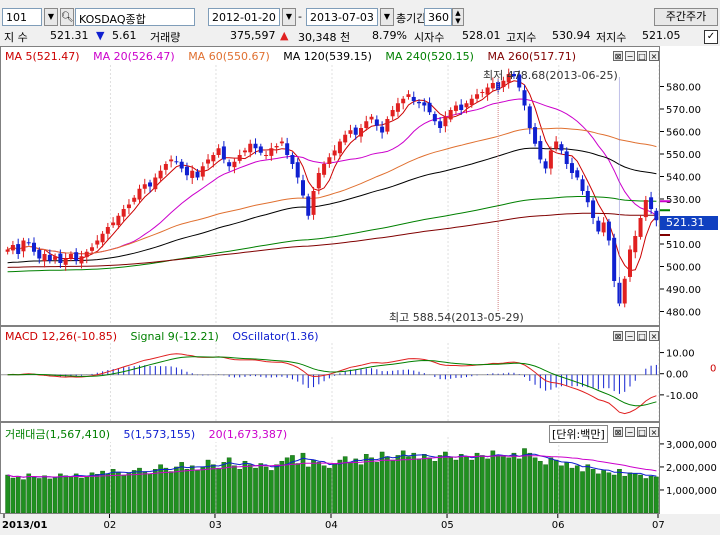 This screenshot has height=535, width=720. I want to click on panel-settings-icon: ⊠, so click(618, 56).